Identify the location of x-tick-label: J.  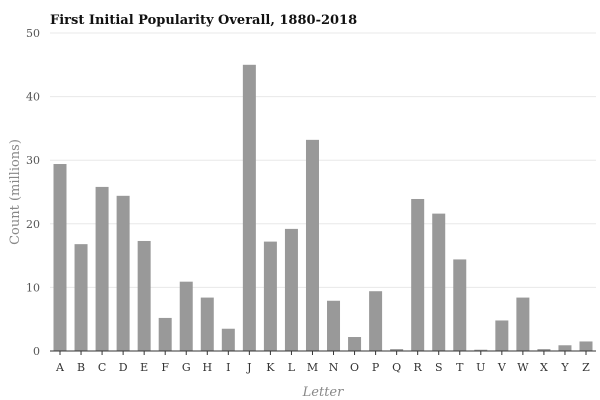
(248, 367).